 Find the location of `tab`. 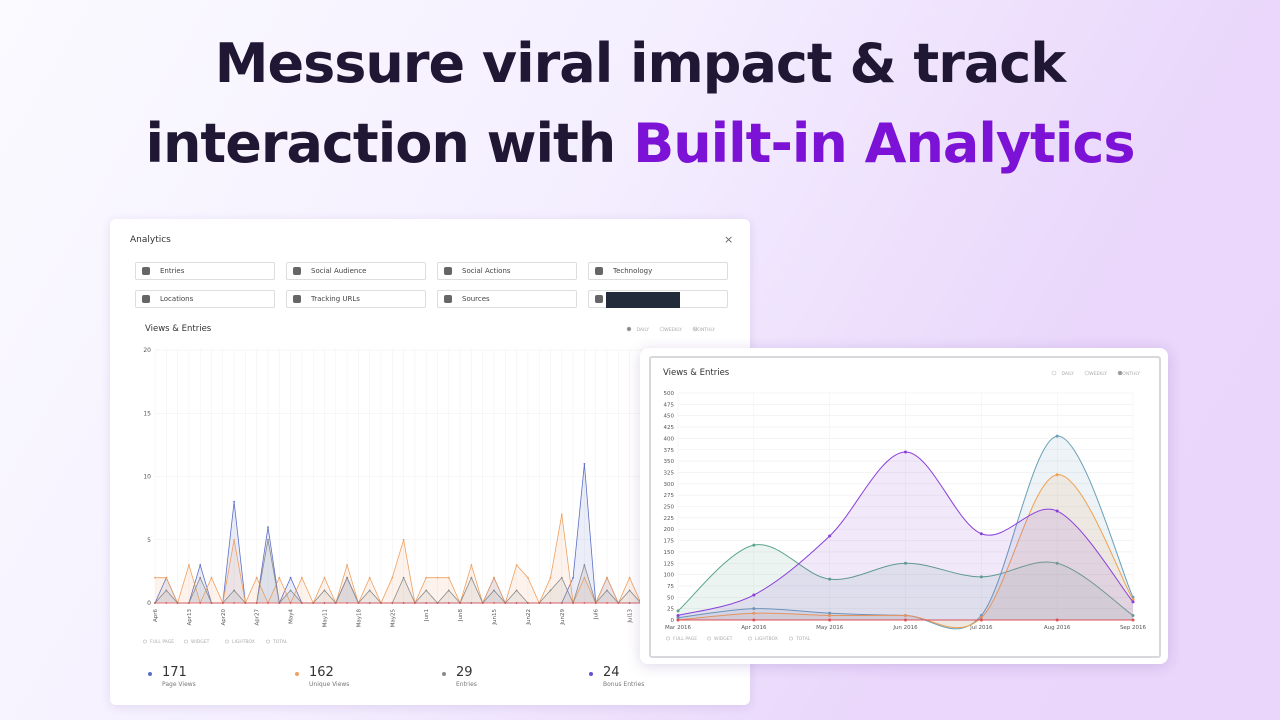

tab is located at coordinates (658, 299).